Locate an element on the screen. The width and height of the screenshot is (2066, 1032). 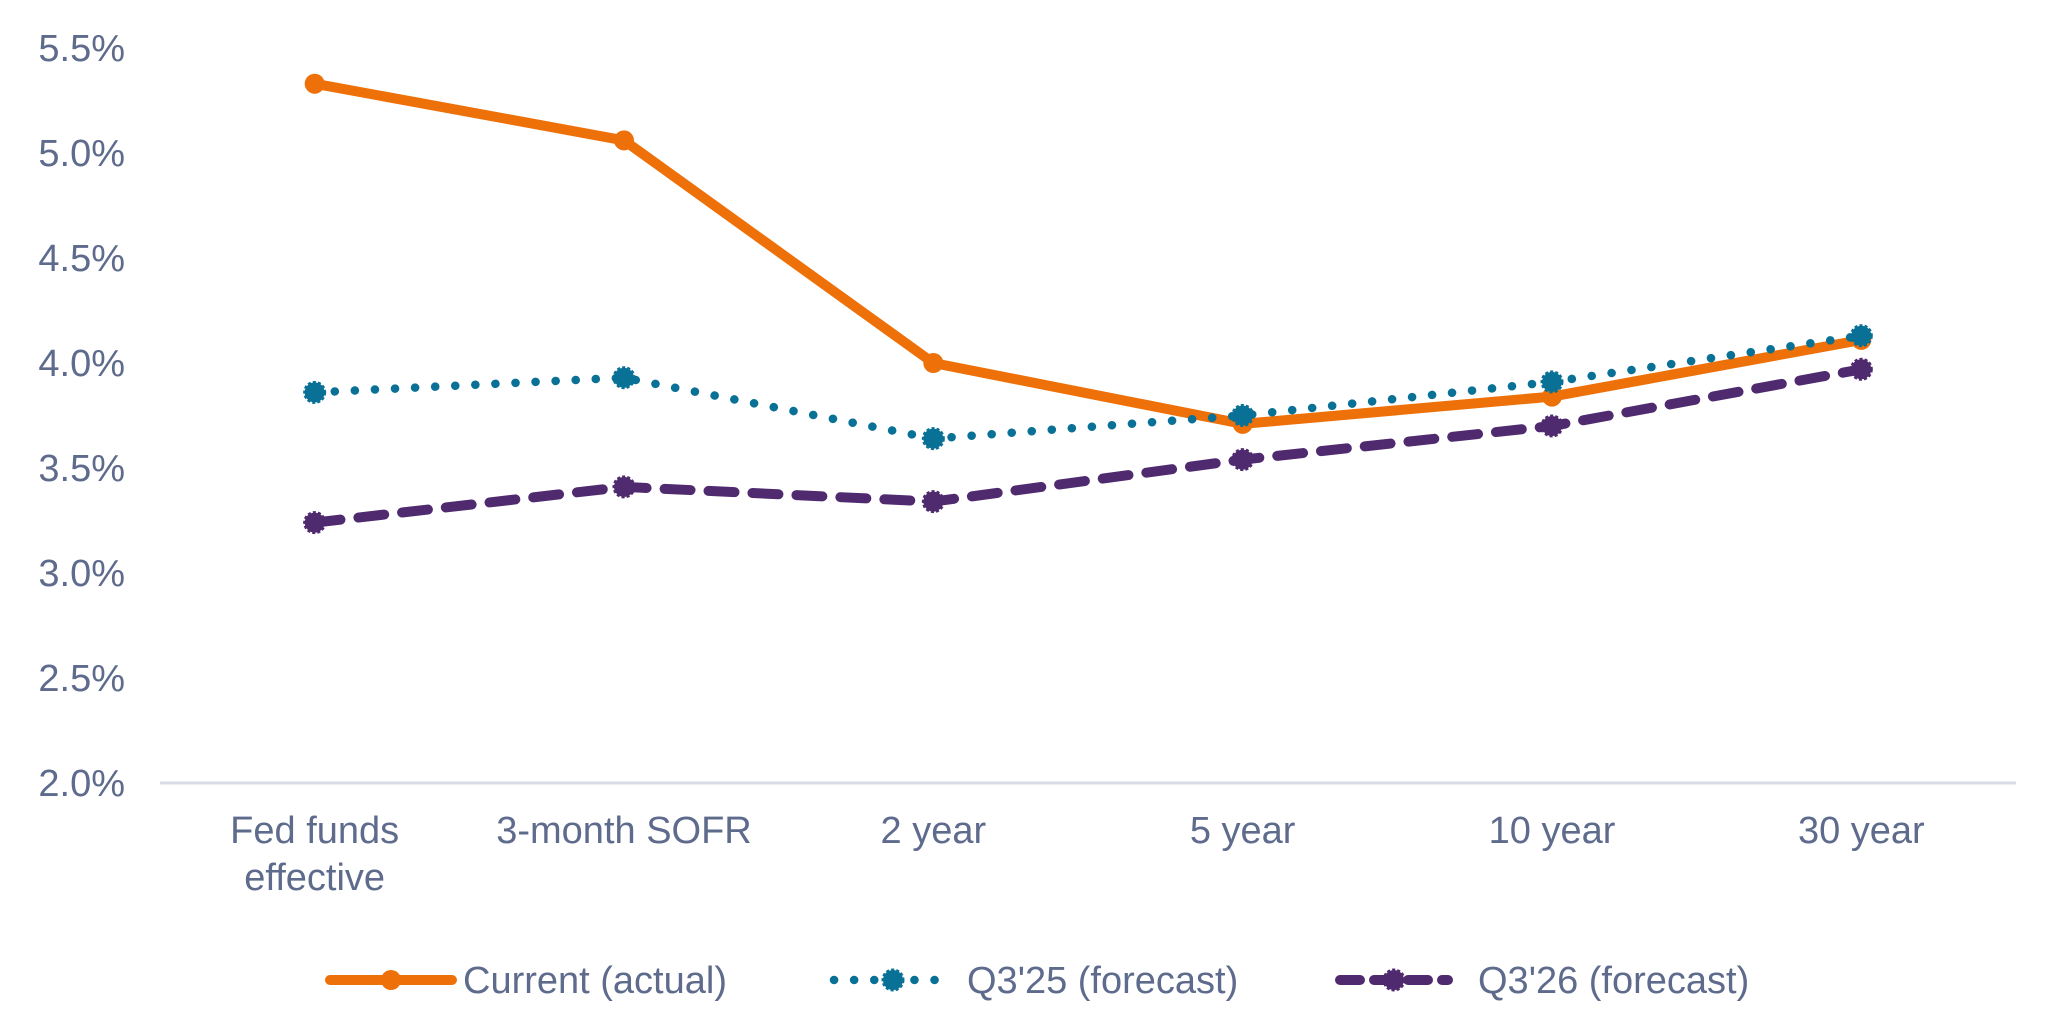
x-category-label-line: 30 year is located at coordinates (1861, 831).